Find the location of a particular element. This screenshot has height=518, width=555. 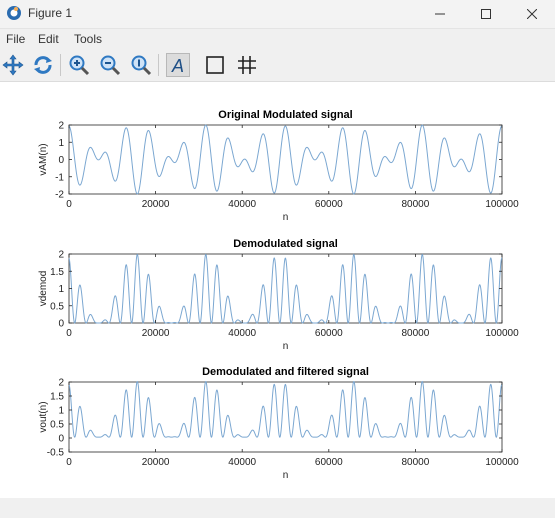

title-bar: Figure 1 is located at coordinates (277, 14).